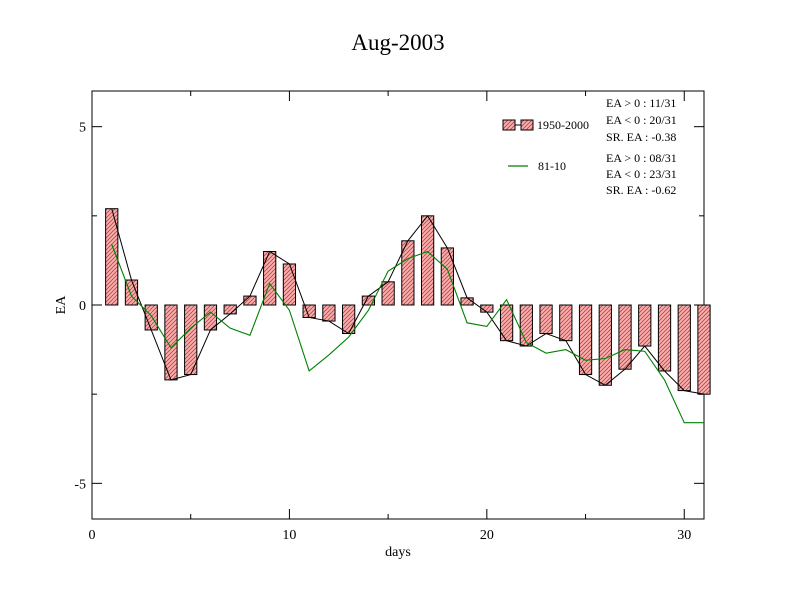  I want to click on stat-bars-negative: EA < 0 : 20/31, so click(641, 120).